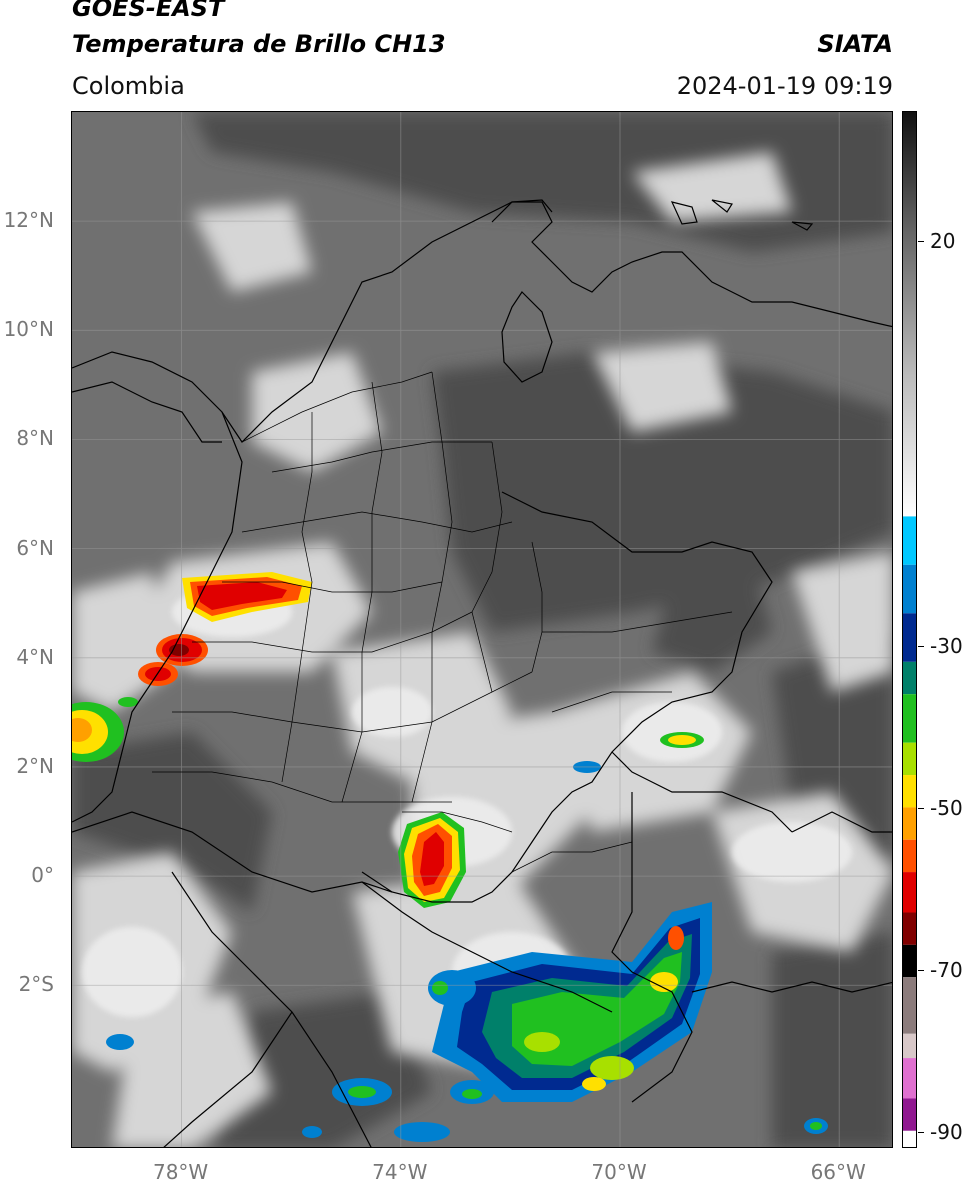 The width and height of the screenshot is (966, 1190). What do you see at coordinates (946, 807) in the screenshot?
I see `colorbar-tick-label: -50` at bounding box center [946, 807].